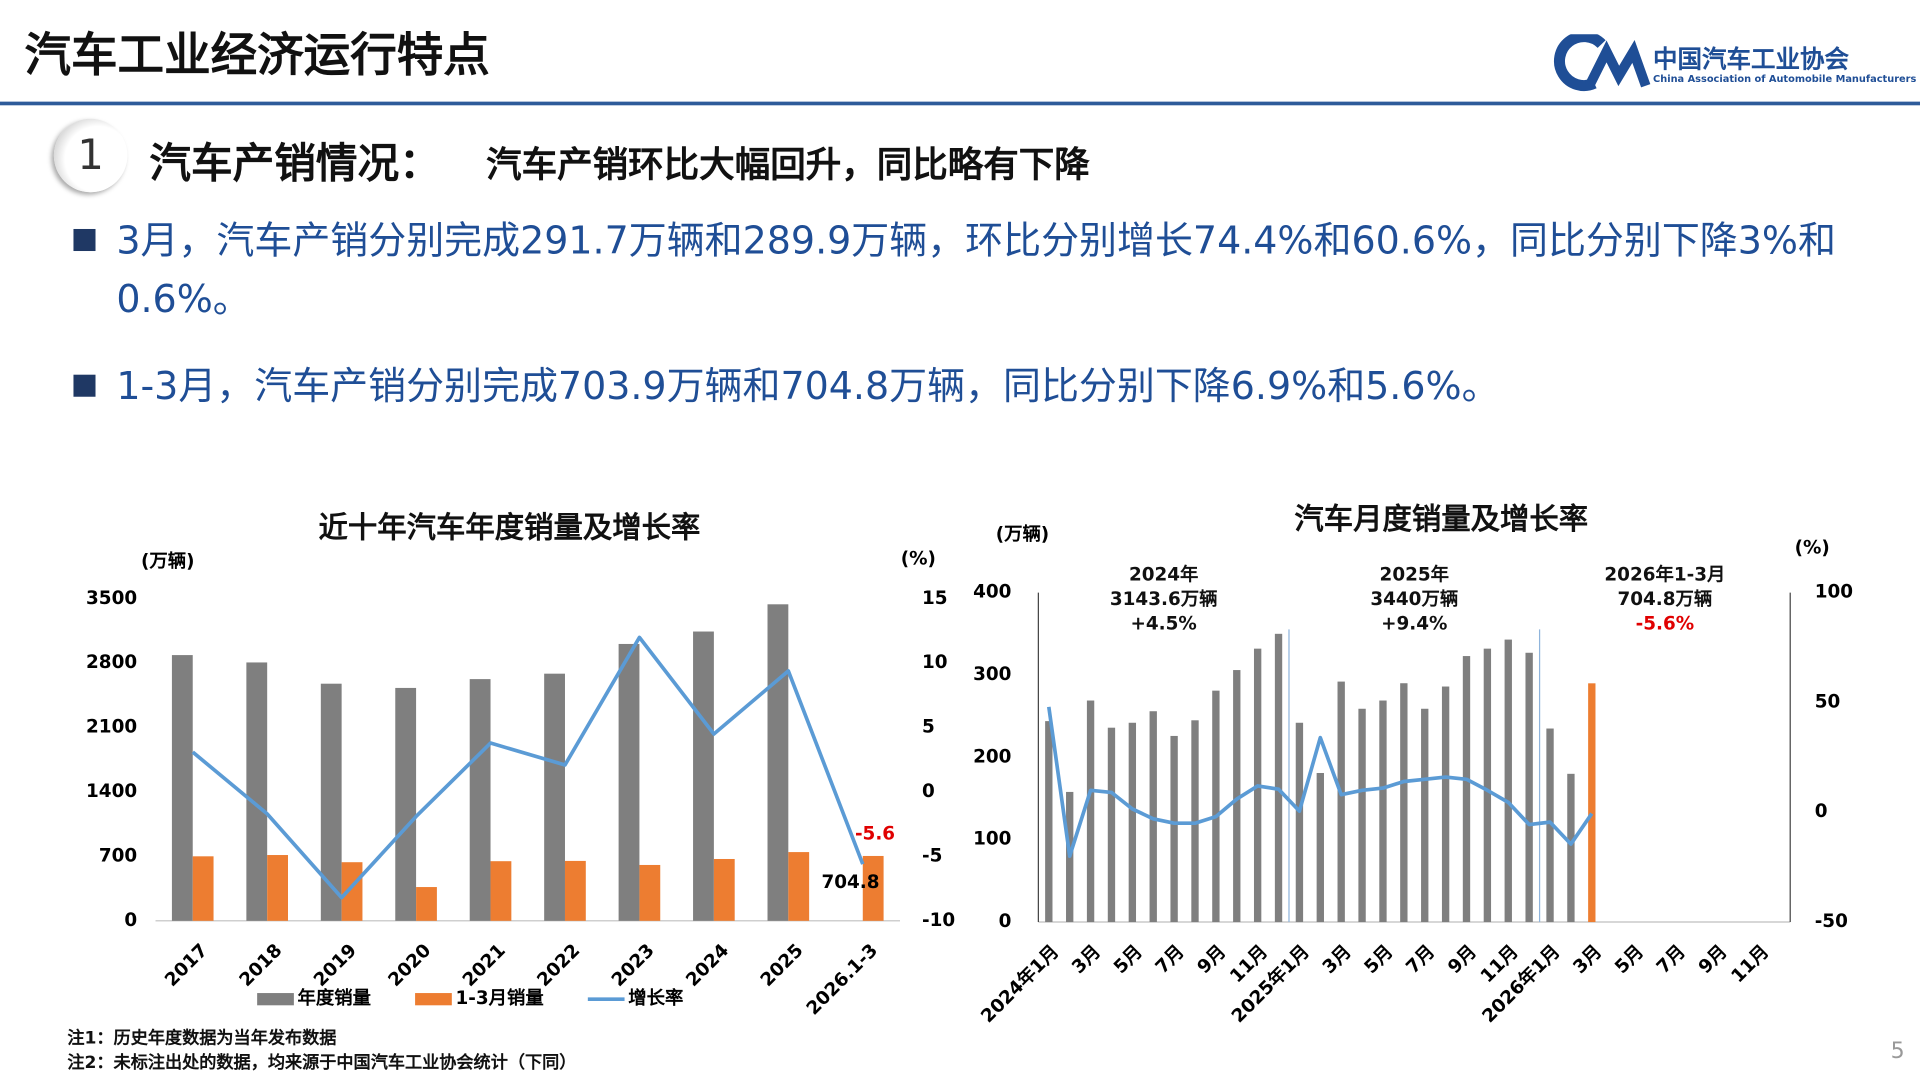  I want to click on legend-label: 年度销量, so click(334, 998).